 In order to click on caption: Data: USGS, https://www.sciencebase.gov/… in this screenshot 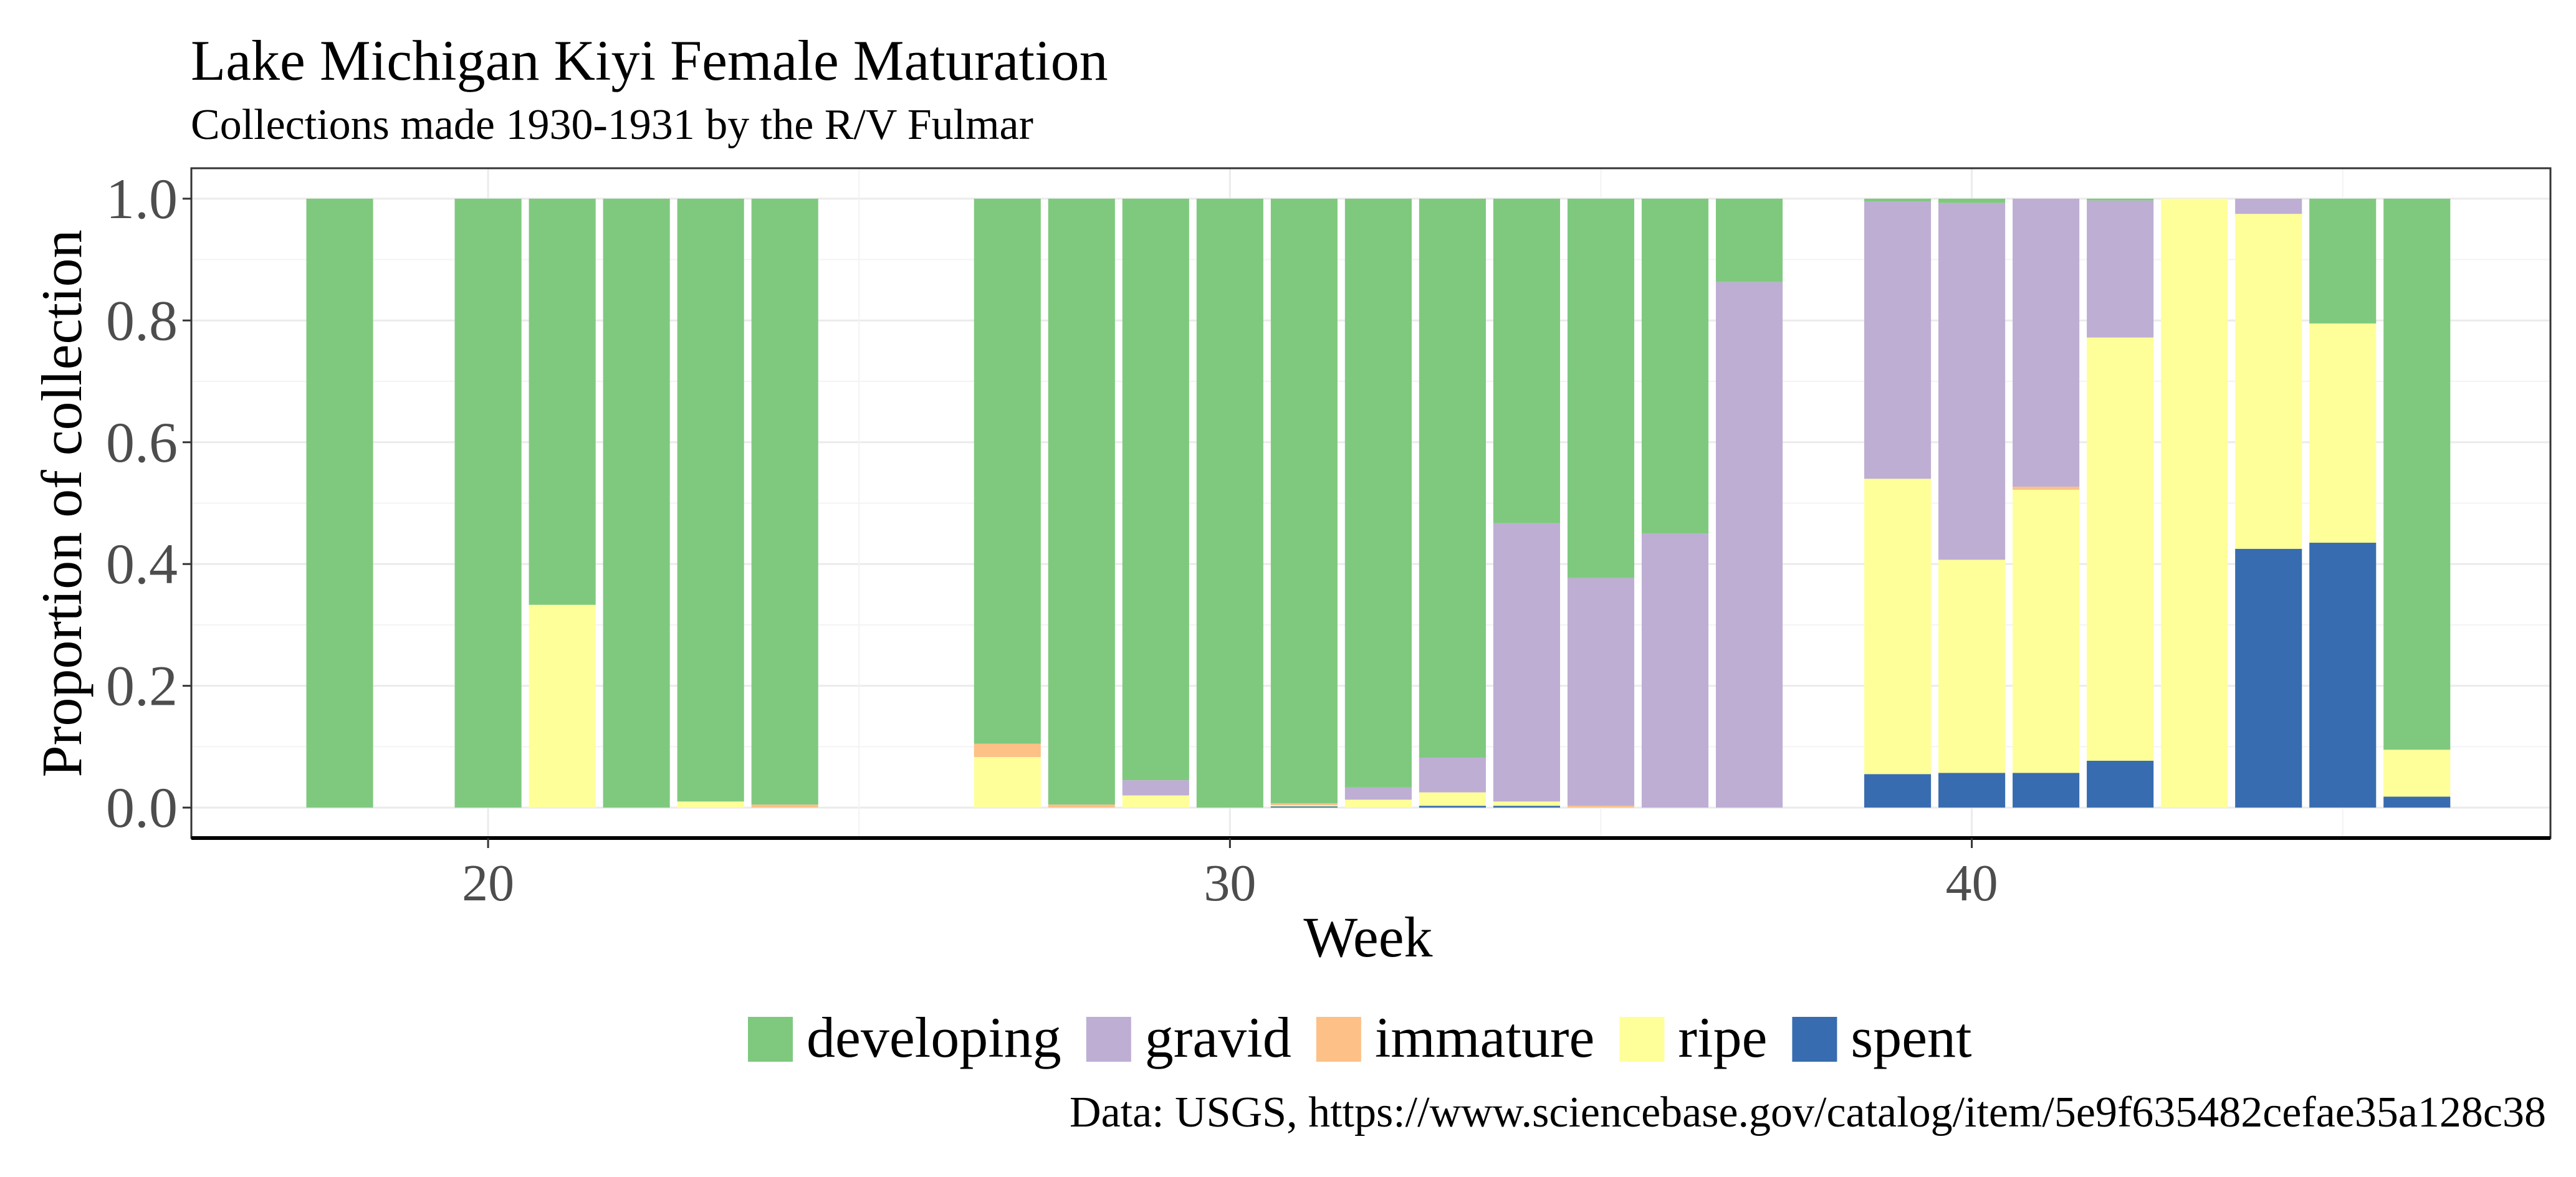, I will do `click(1808, 1112)`.